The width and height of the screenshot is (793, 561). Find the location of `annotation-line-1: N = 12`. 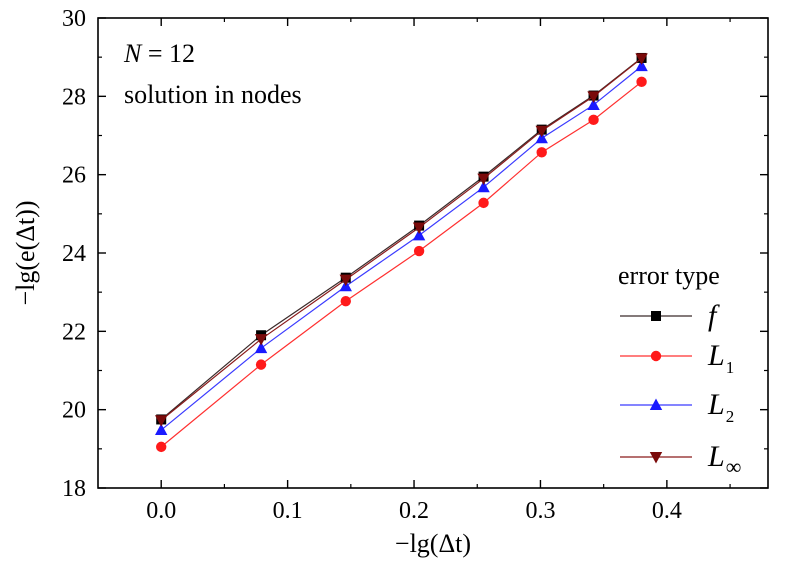

annotation-line-1: N = 12 is located at coordinates (159, 53).